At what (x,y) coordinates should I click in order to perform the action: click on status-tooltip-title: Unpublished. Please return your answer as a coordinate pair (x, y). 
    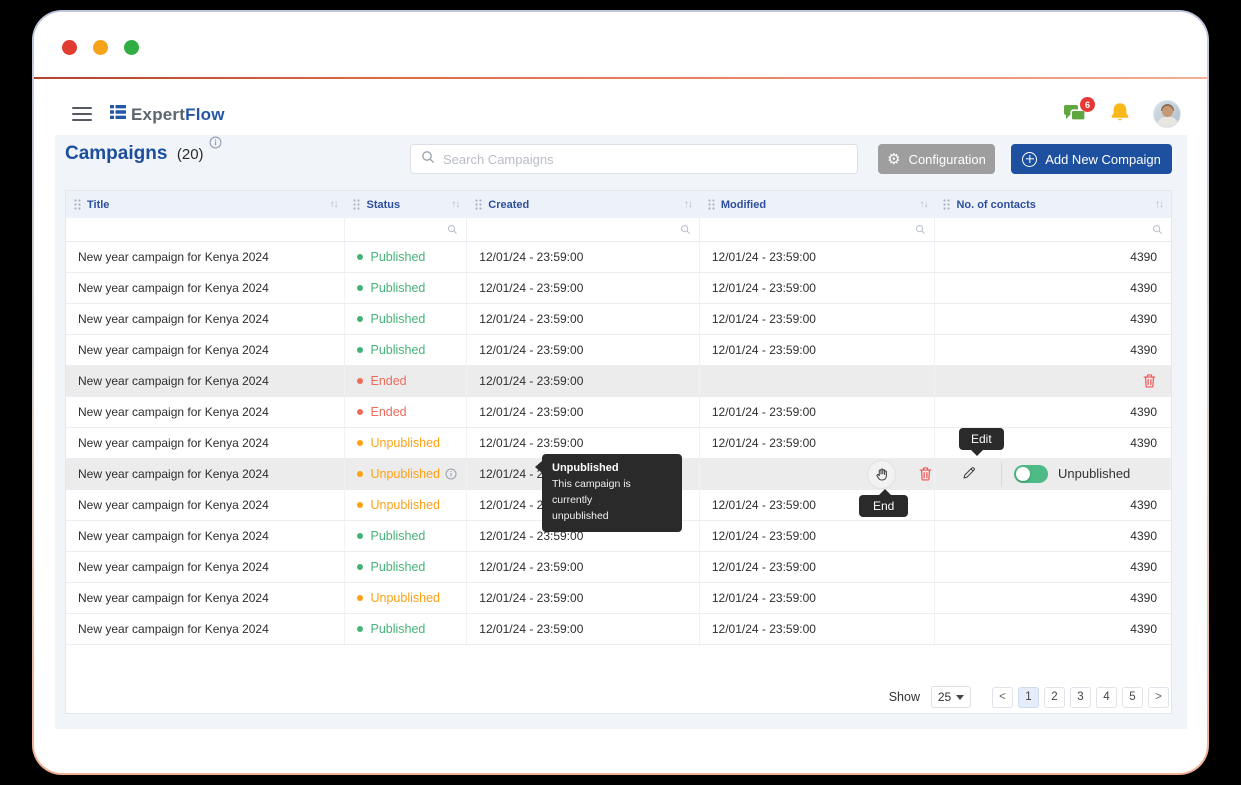
    Looking at the image, I should click on (585, 468).